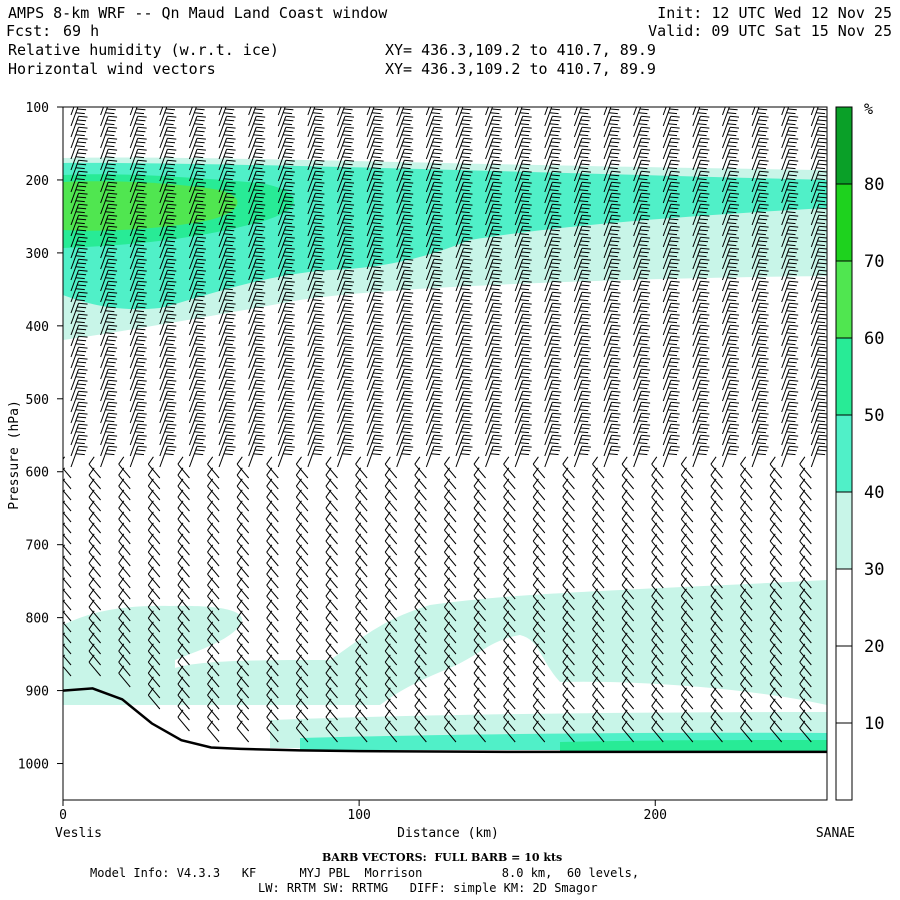 The width and height of the screenshot is (900, 900). What do you see at coordinates (37, 327) in the screenshot?
I see `y-tick-label: 400` at bounding box center [37, 327].